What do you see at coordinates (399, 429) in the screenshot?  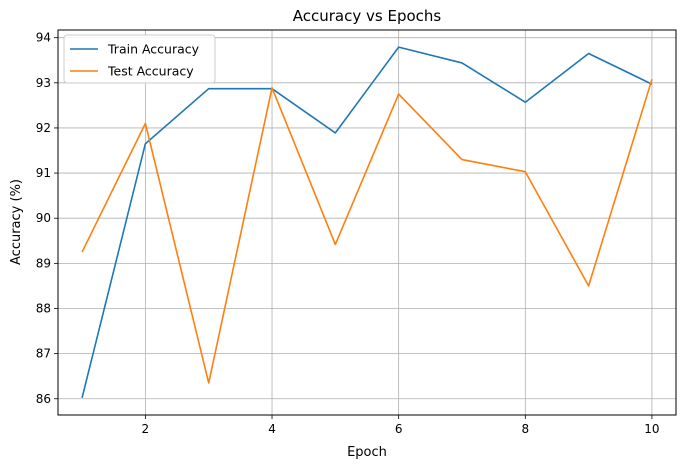 I see `x-tick-label: 6` at bounding box center [399, 429].